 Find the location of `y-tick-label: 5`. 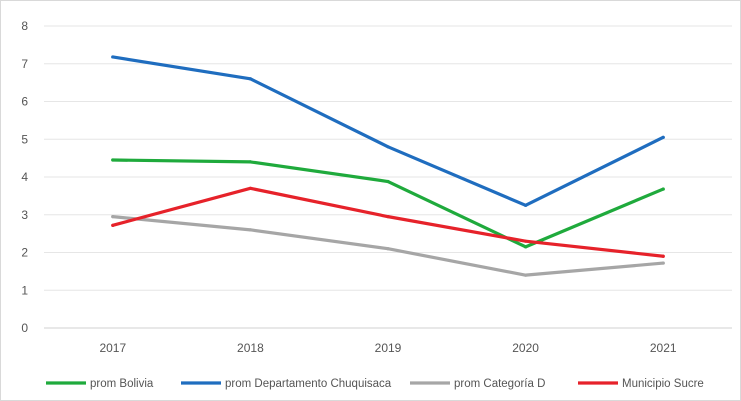

y-tick-label: 5 is located at coordinates (24, 139).